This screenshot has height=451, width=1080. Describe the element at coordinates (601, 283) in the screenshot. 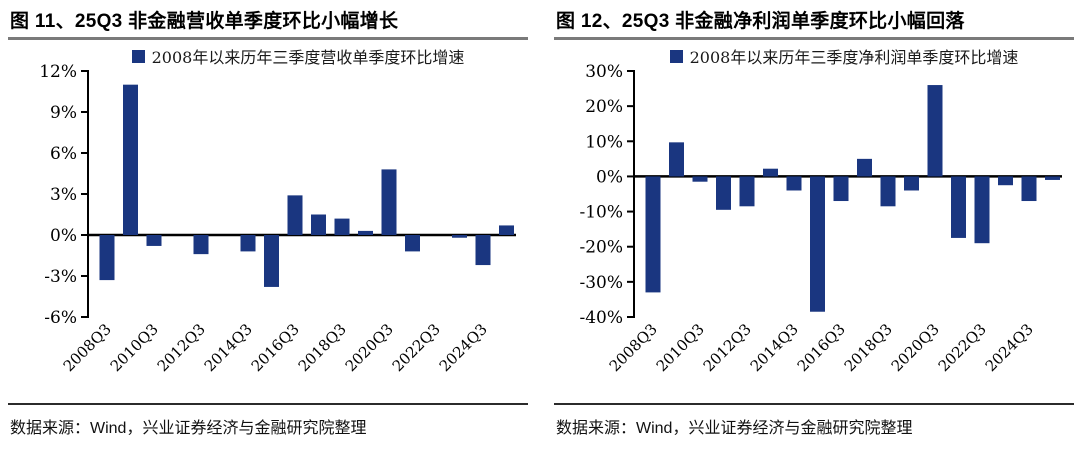

I see `y-tick-label: -30%` at that location.